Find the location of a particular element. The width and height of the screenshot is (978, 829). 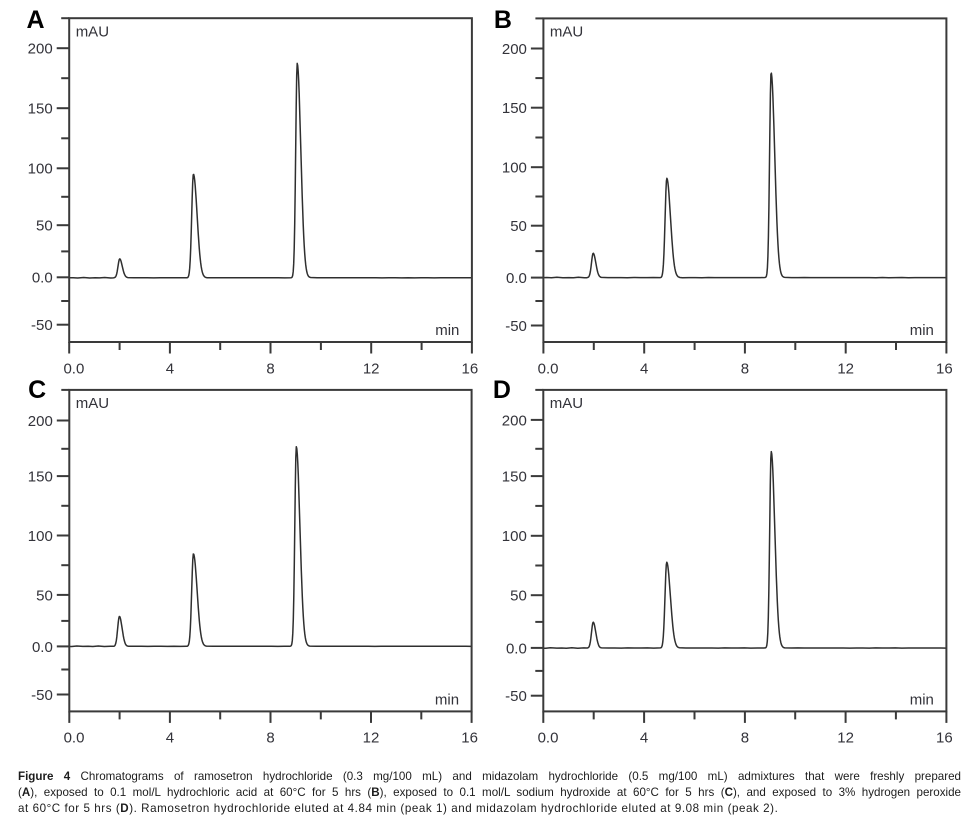

svg-text: C is located at coordinates (37, 390).